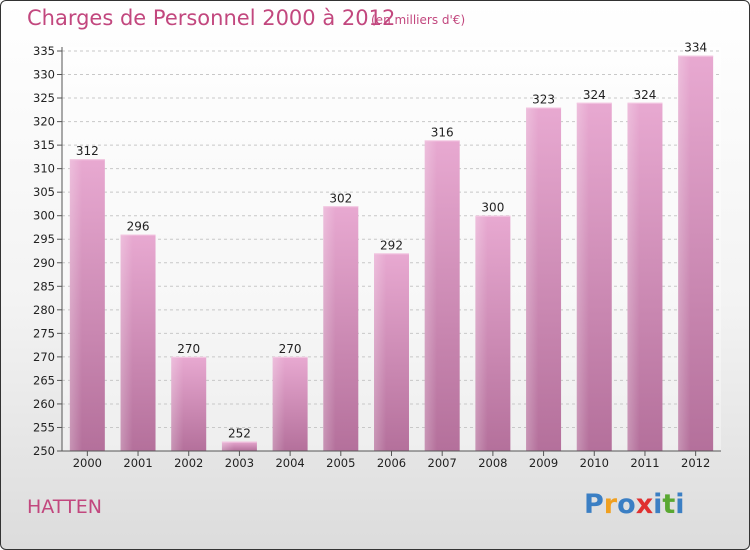 The width and height of the screenshot is (750, 550). What do you see at coordinates (644, 504) in the screenshot?
I see `logo-letter: x` at bounding box center [644, 504].